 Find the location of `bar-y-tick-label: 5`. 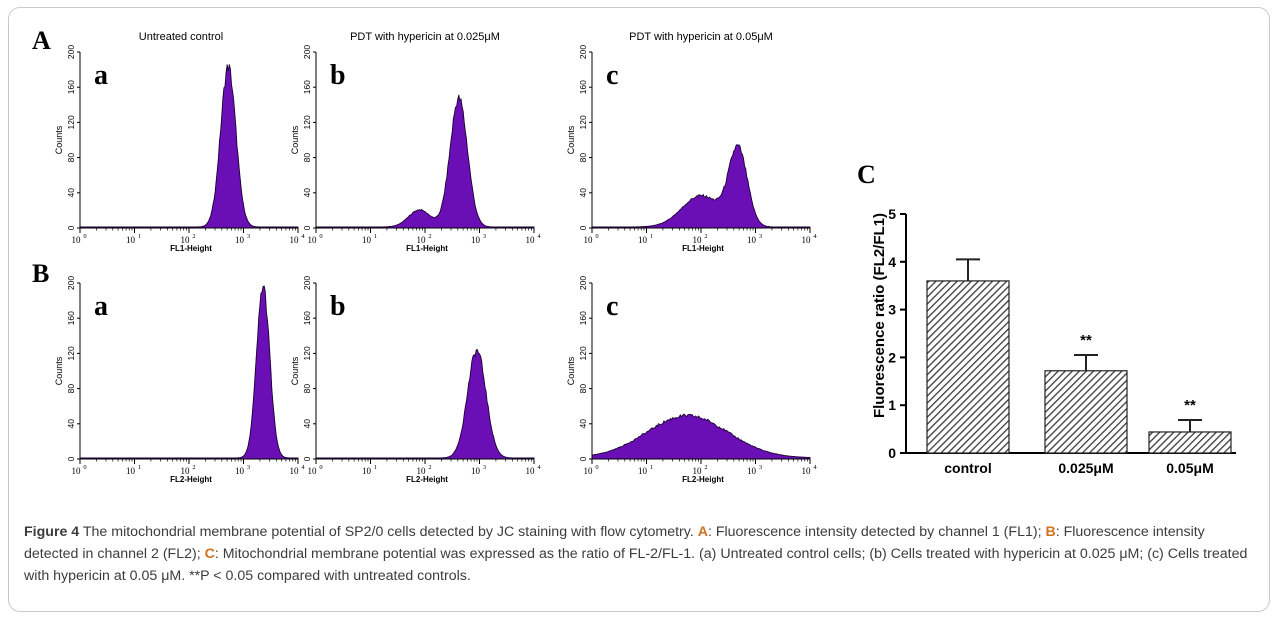

bar-y-tick-label: 5 is located at coordinates (892, 214).